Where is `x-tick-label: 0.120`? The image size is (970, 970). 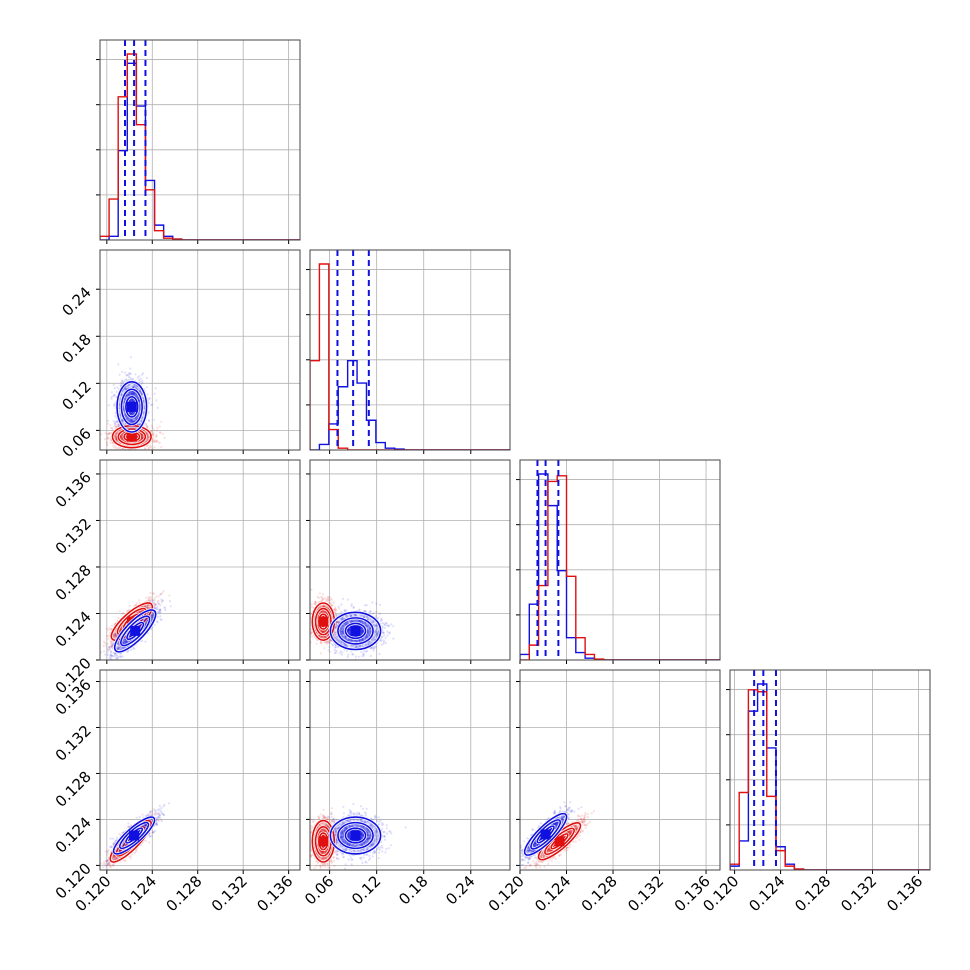 x-tick-label: 0.120 is located at coordinates (506, 893).